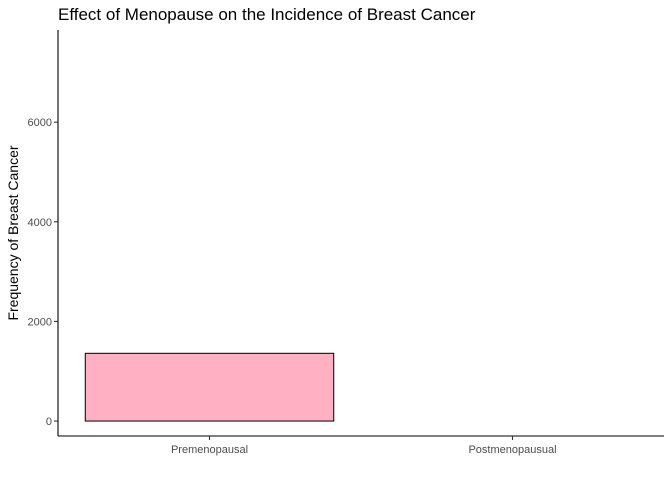  What do you see at coordinates (49, 422) in the screenshot?
I see `y-tick-label: 0` at bounding box center [49, 422].